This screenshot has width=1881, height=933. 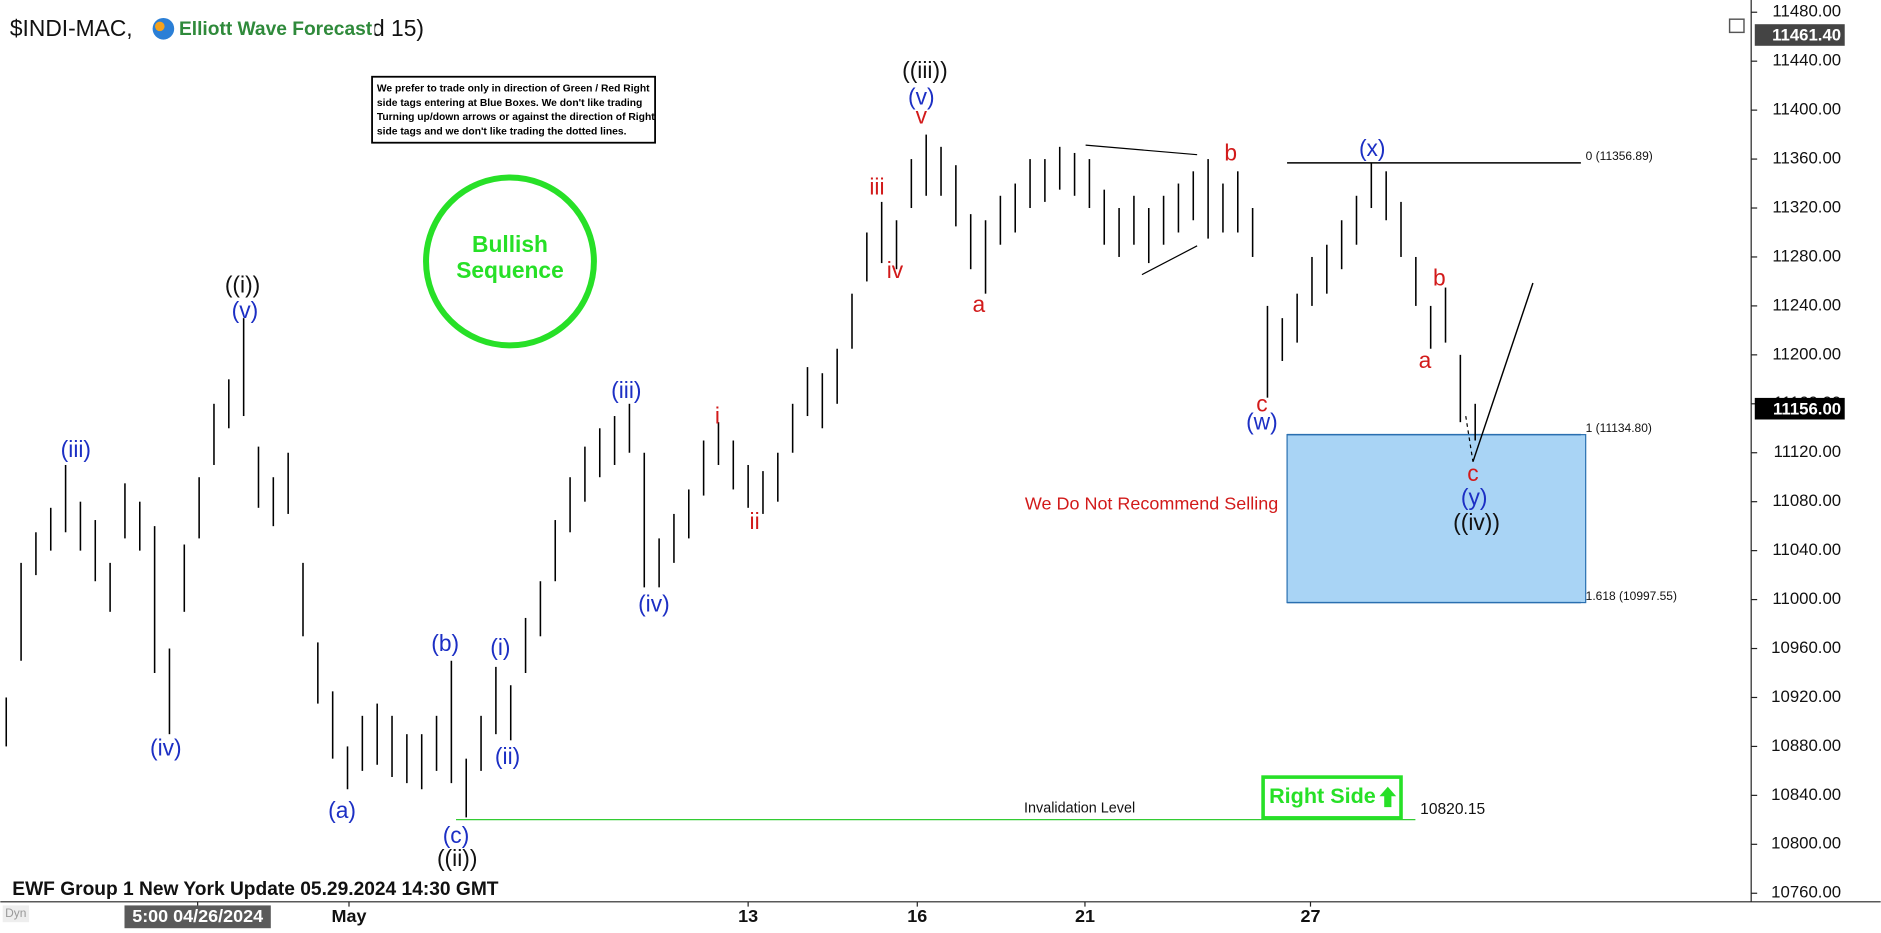 I want to click on wave-label: ((iv)), so click(x=1476, y=522).